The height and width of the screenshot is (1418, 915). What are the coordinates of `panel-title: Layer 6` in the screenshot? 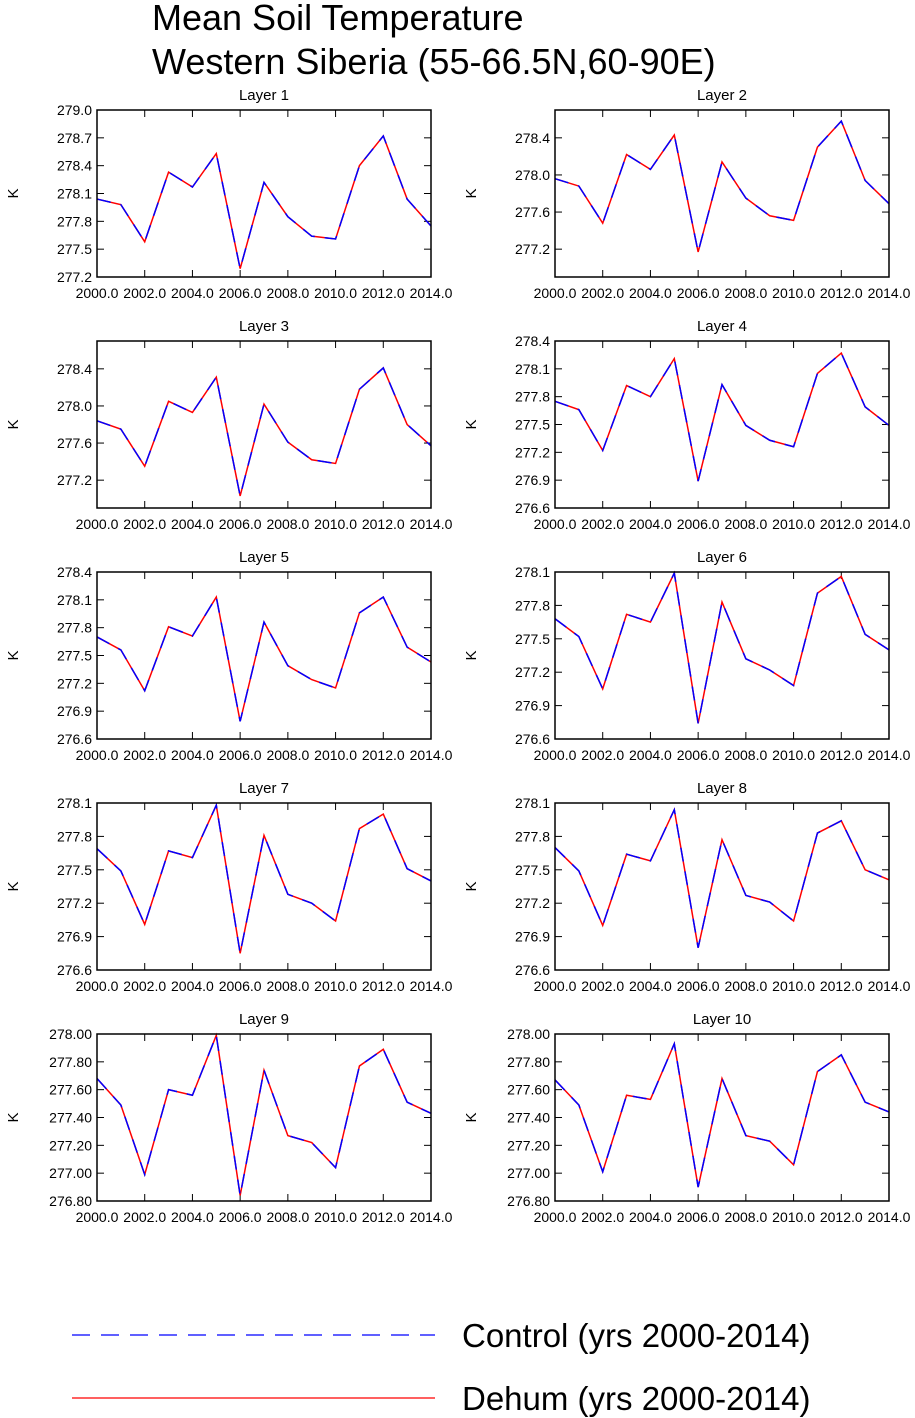 It's located at (722, 557).